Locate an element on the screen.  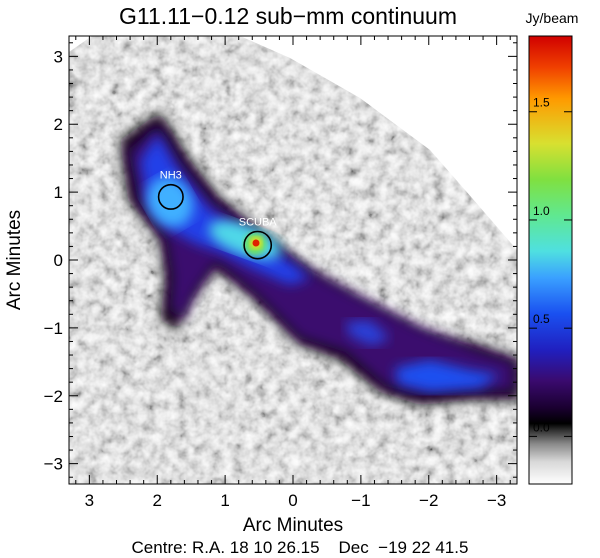
colorbar is located at coordinates (550, 260).